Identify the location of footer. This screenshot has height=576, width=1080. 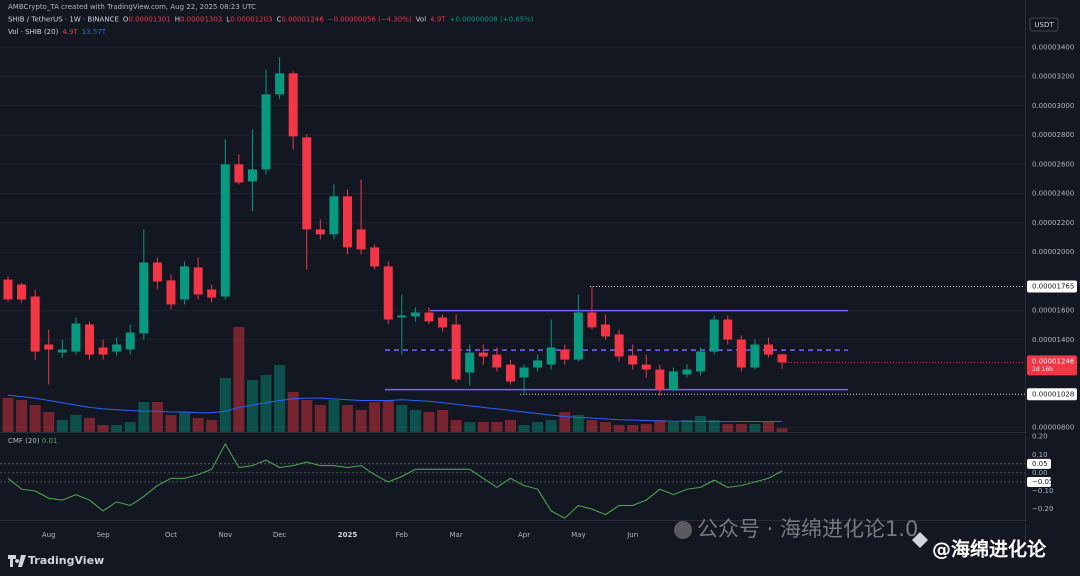
(540, 562).